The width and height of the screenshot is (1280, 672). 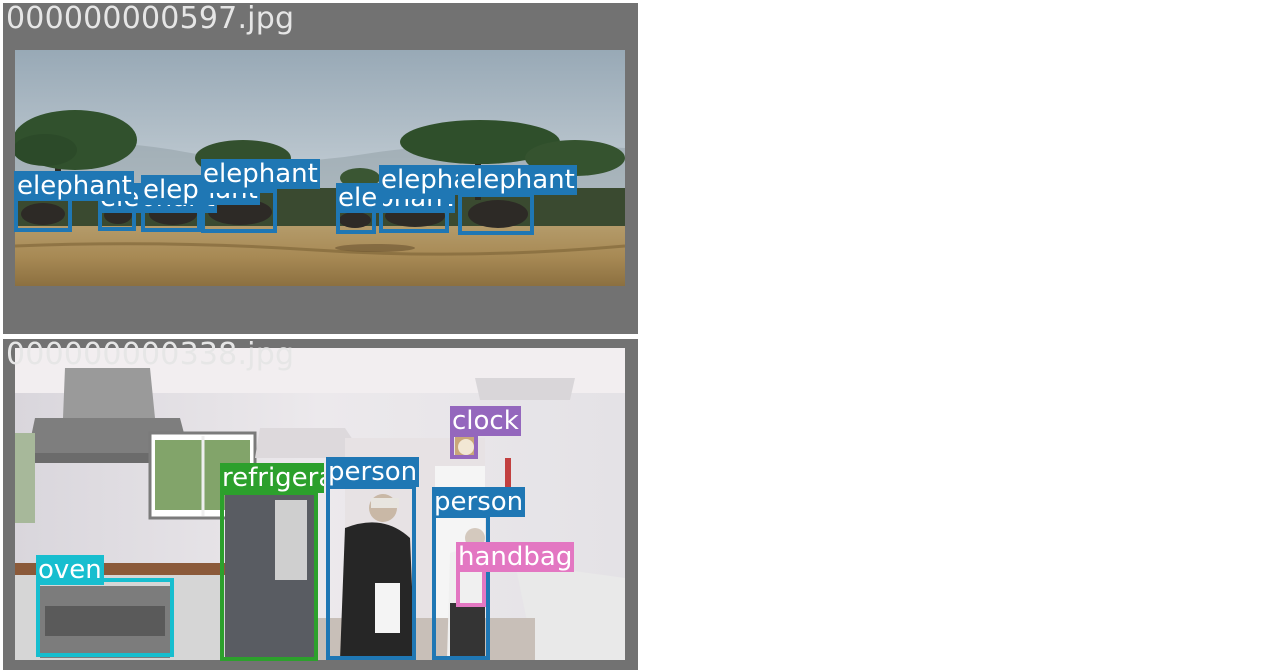 I want to click on detection-label-clock: clock, so click(x=485, y=421).